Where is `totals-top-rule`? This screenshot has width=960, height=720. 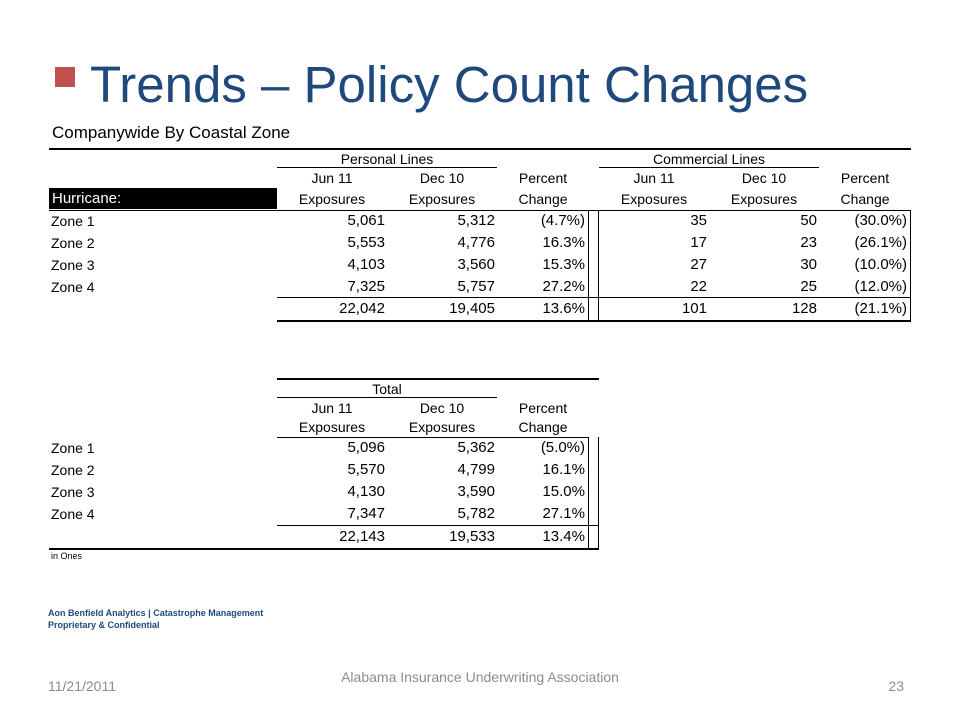
totals-top-rule is located at coordinates (594, 297).